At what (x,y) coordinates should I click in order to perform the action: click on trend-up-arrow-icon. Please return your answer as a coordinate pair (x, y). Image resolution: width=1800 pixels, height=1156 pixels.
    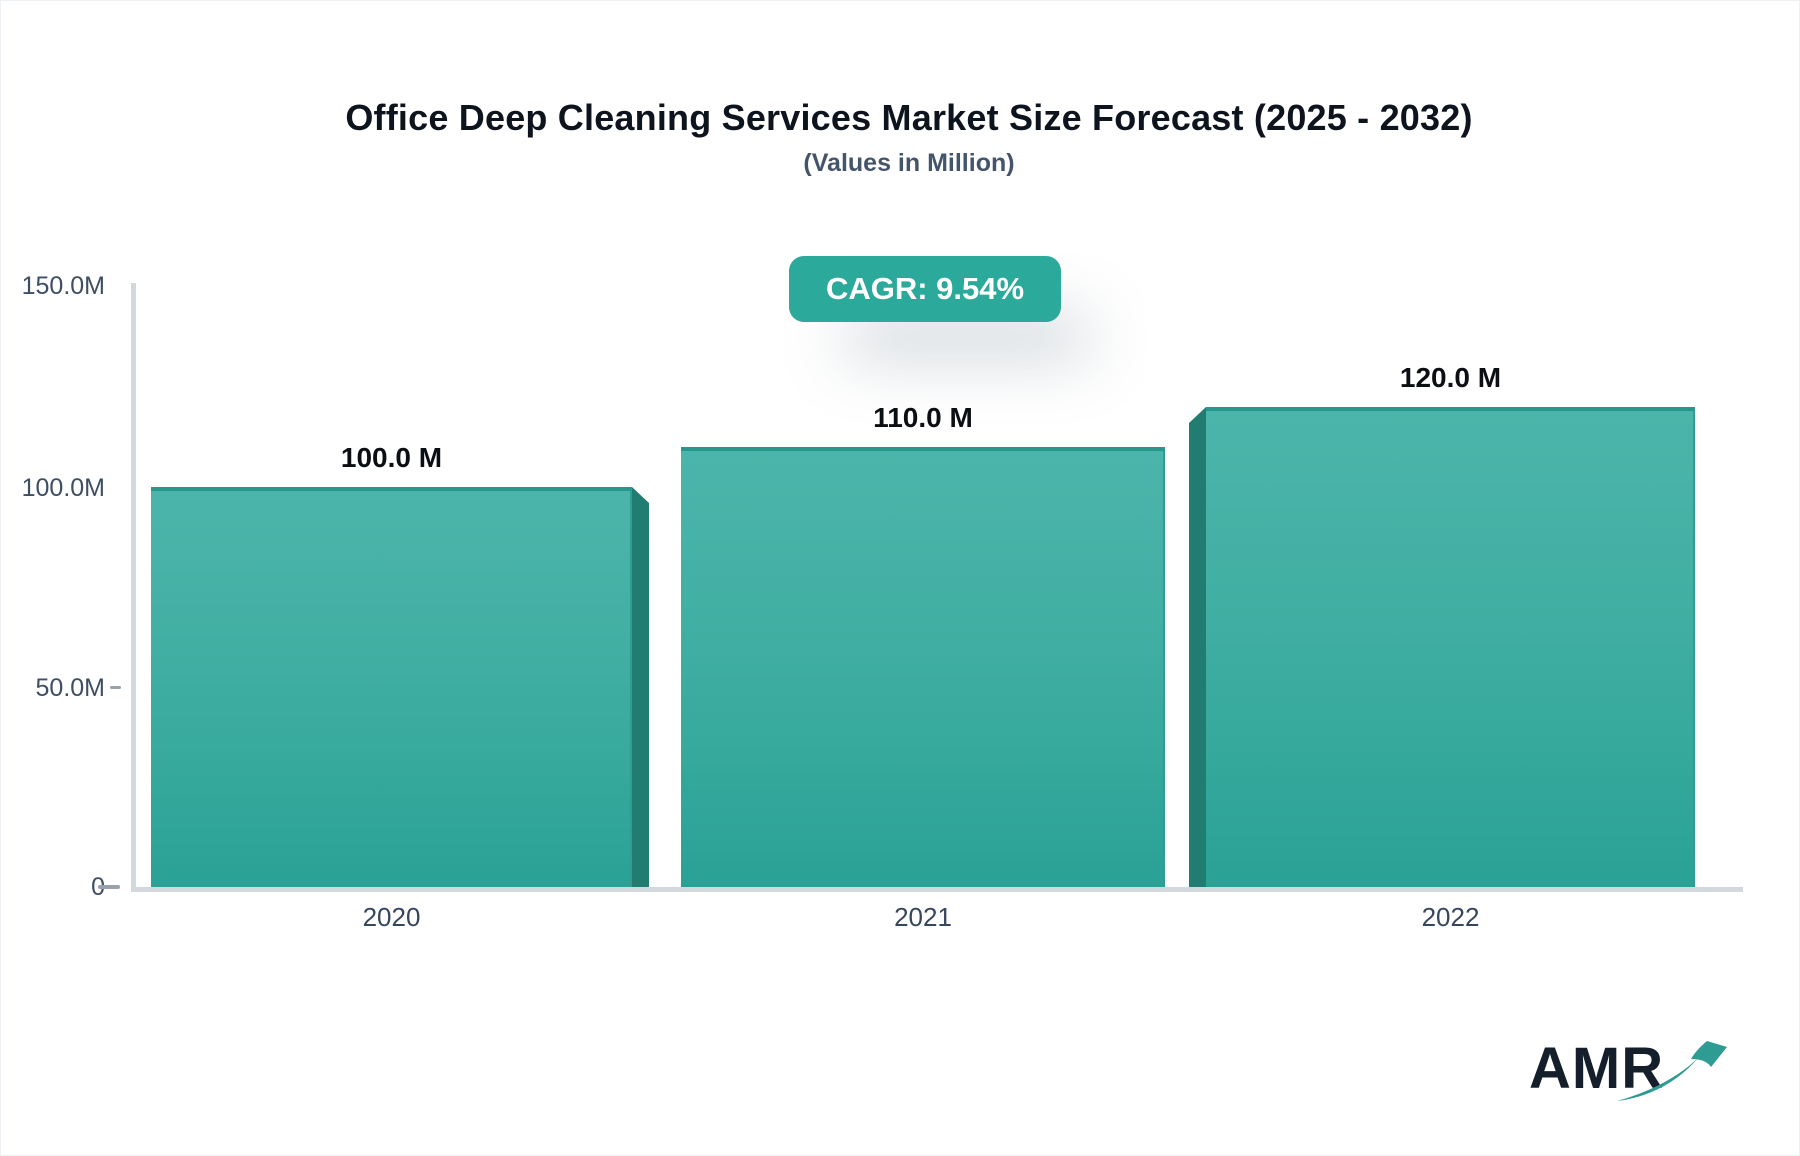
    Looking at the image, I should click on (1672, 1071).